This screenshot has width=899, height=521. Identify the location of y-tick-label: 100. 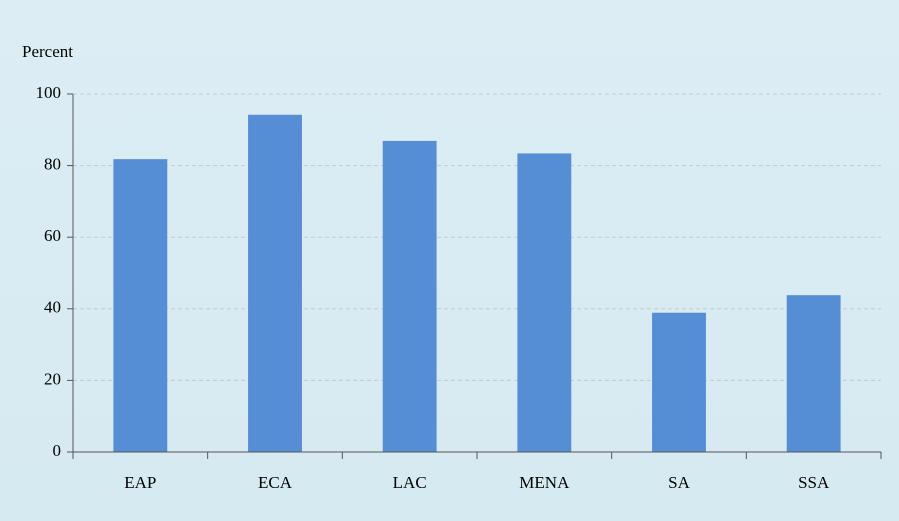
(49, 92).